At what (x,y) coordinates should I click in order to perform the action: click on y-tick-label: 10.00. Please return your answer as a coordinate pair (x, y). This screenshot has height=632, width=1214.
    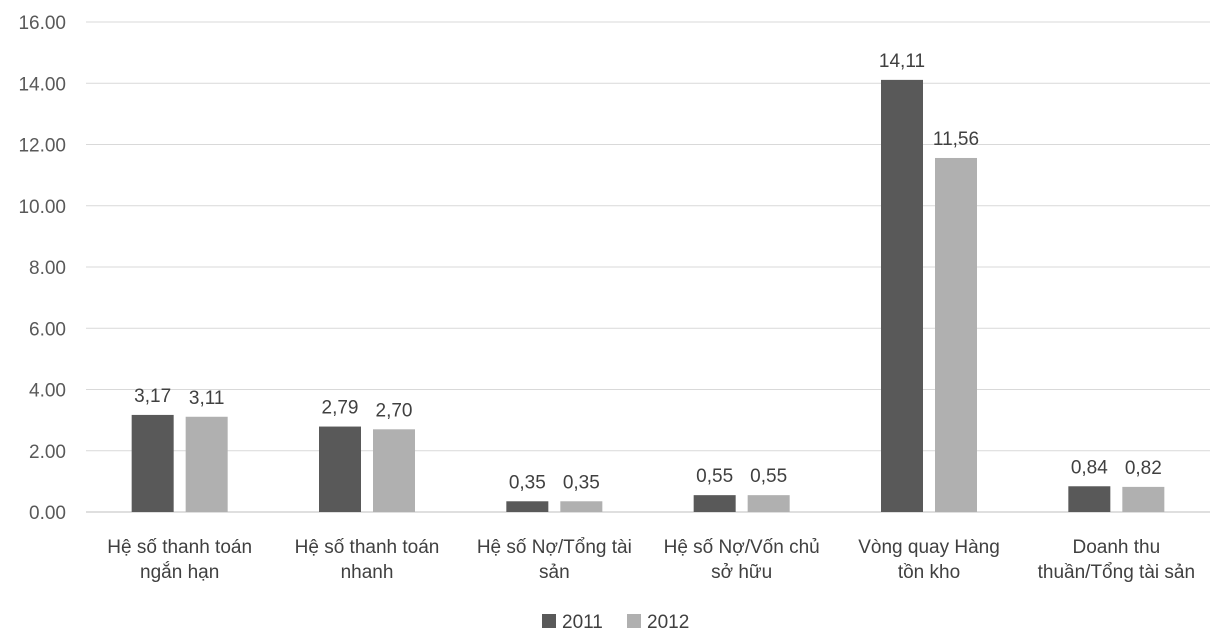
    Looking at the image, I should click on (42, 207).